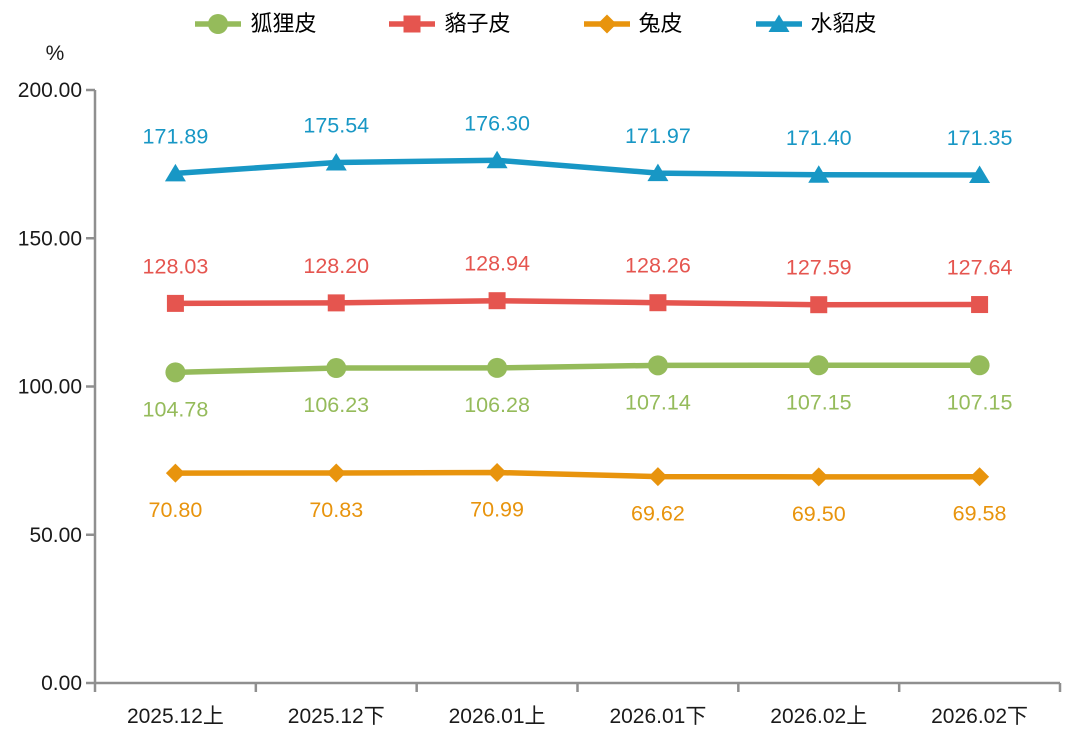 Image resolution: width=1071 pixels, height=743 pixels. What do you see at coordinates (477, 23) in the screenshot?
I see `legend-label: 貉子皮` at bounding box center [477, 23].